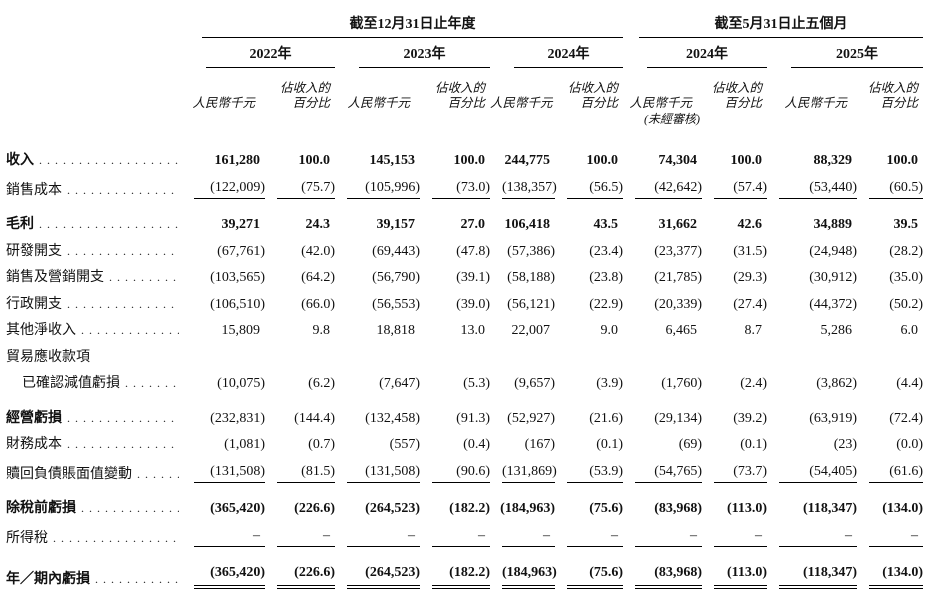  Describe the element at coordinates (455, 379) in the screenshot. I see `cell: (5.3)` at that location.